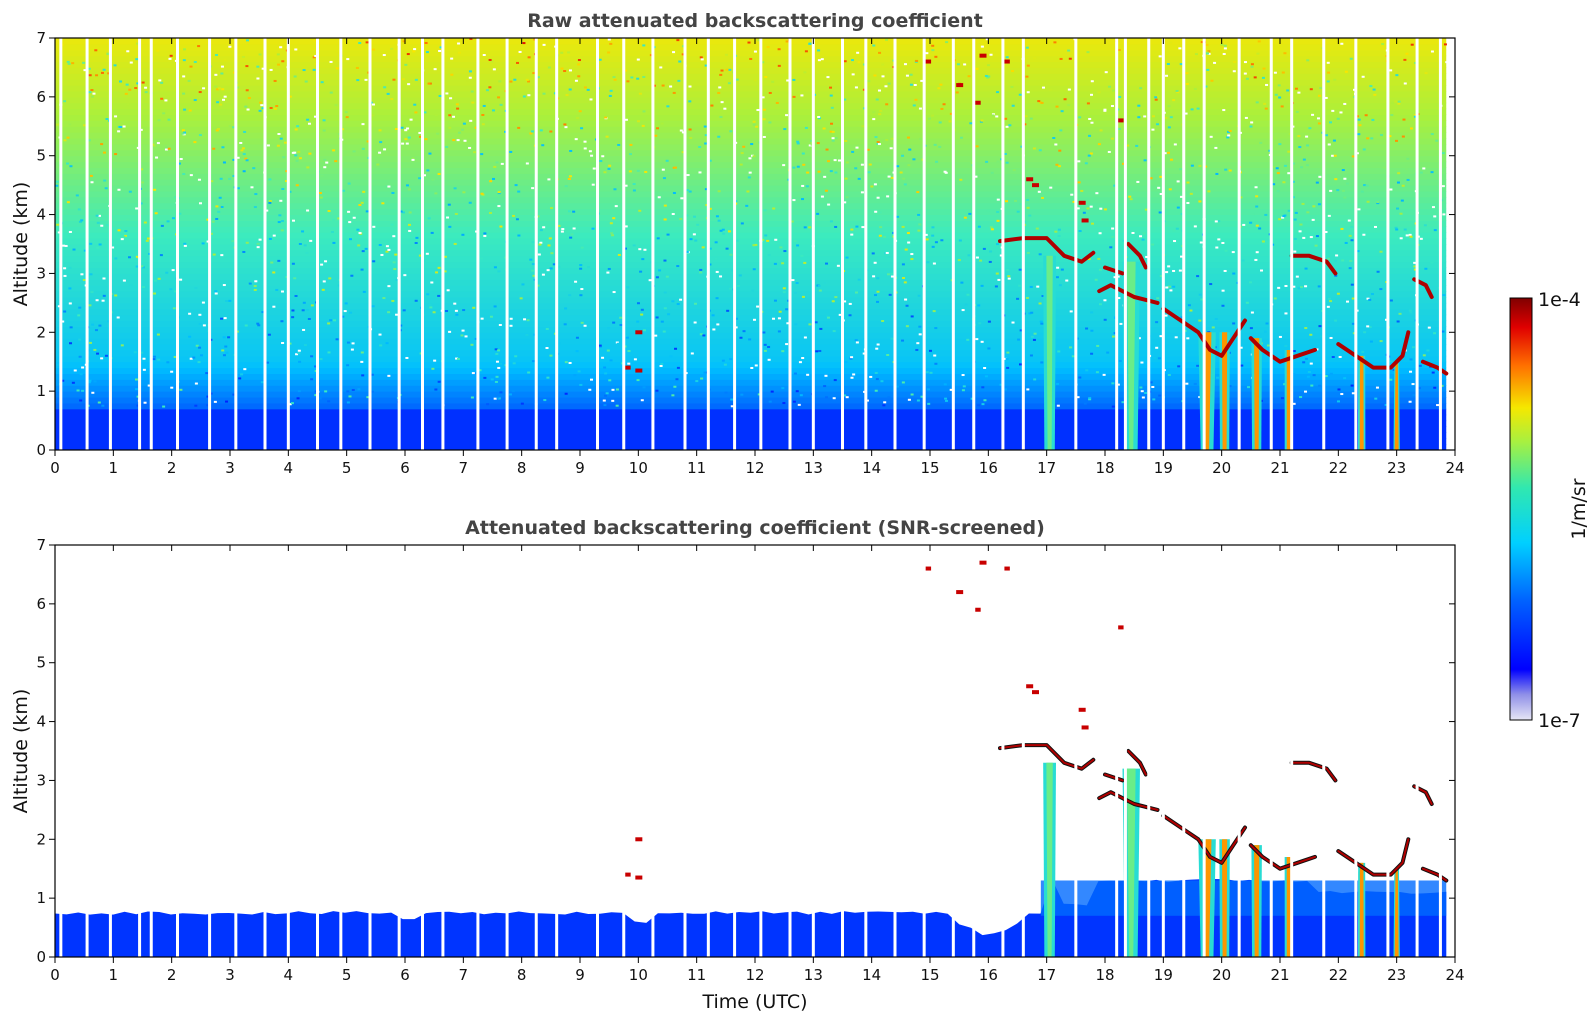 The height and width of the screenshot is (1020, 1595). I want to click on cloud-speck, so click(1030, 179).